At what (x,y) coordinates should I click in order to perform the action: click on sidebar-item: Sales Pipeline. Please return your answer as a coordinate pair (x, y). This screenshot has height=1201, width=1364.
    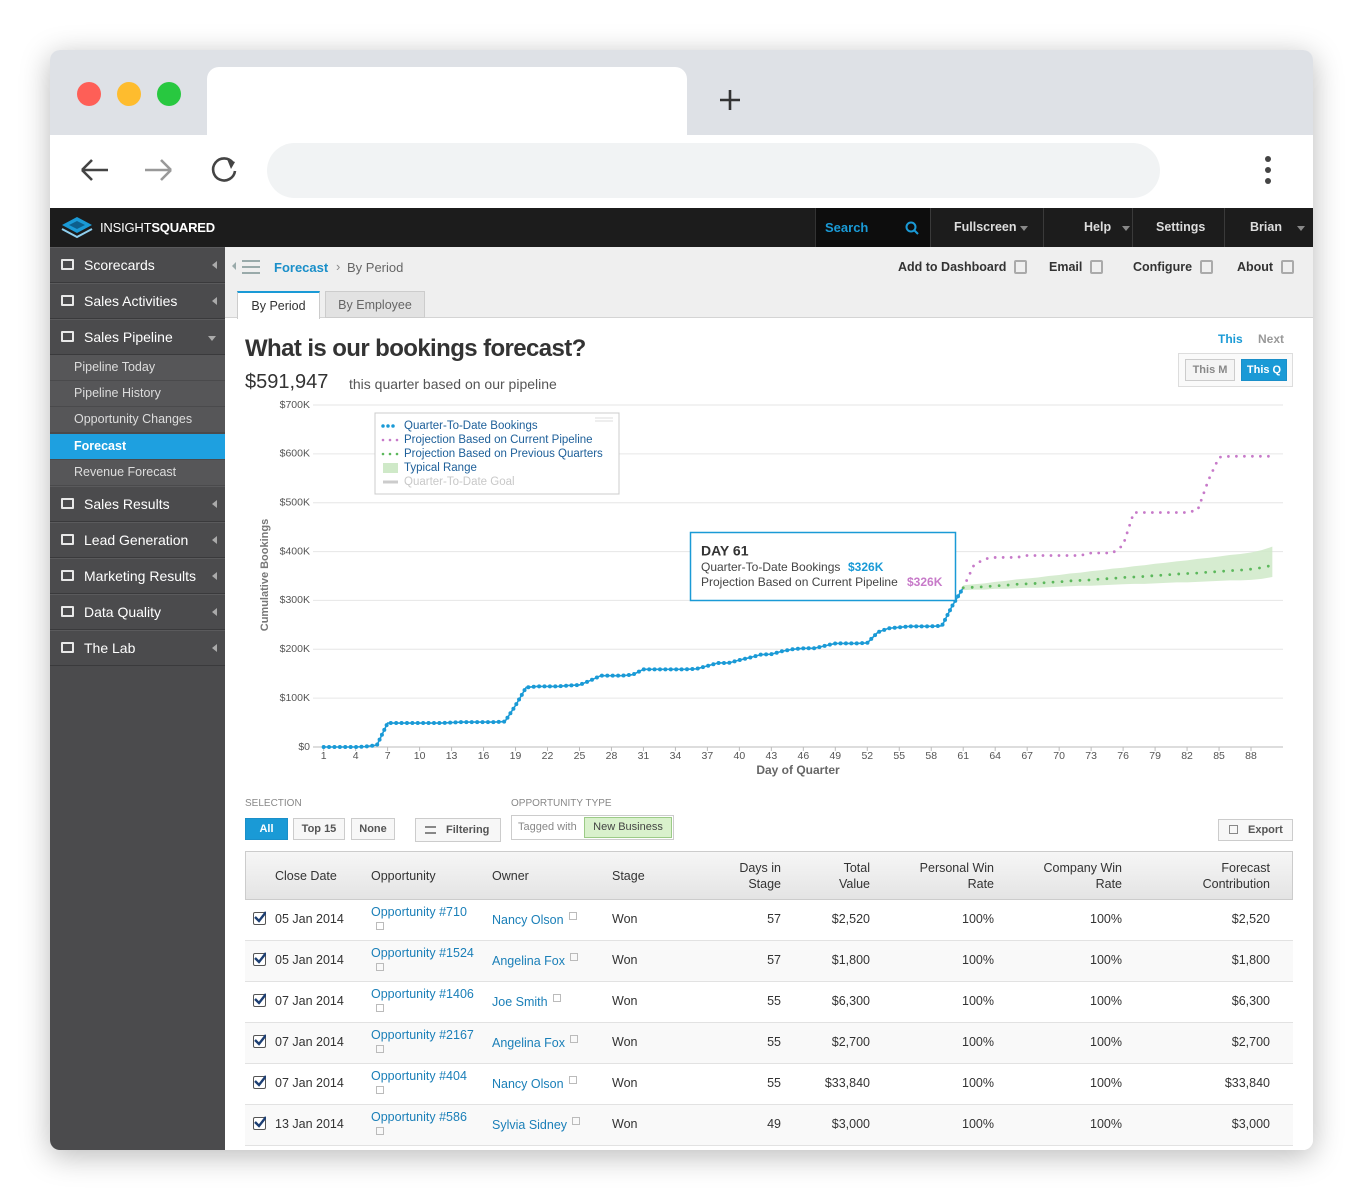
    Looking at the image, I should click on (137, 337).